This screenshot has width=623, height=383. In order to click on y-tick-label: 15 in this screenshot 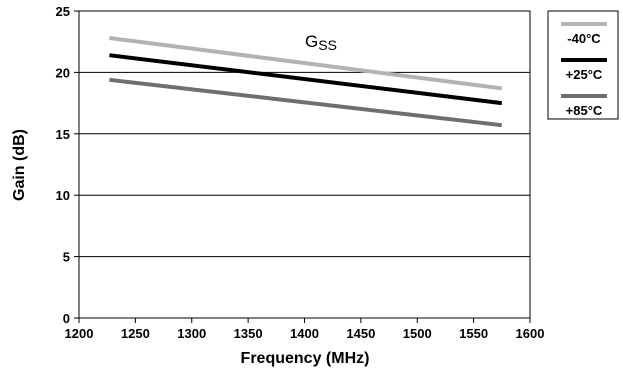, I will do `click(63, 134)`.